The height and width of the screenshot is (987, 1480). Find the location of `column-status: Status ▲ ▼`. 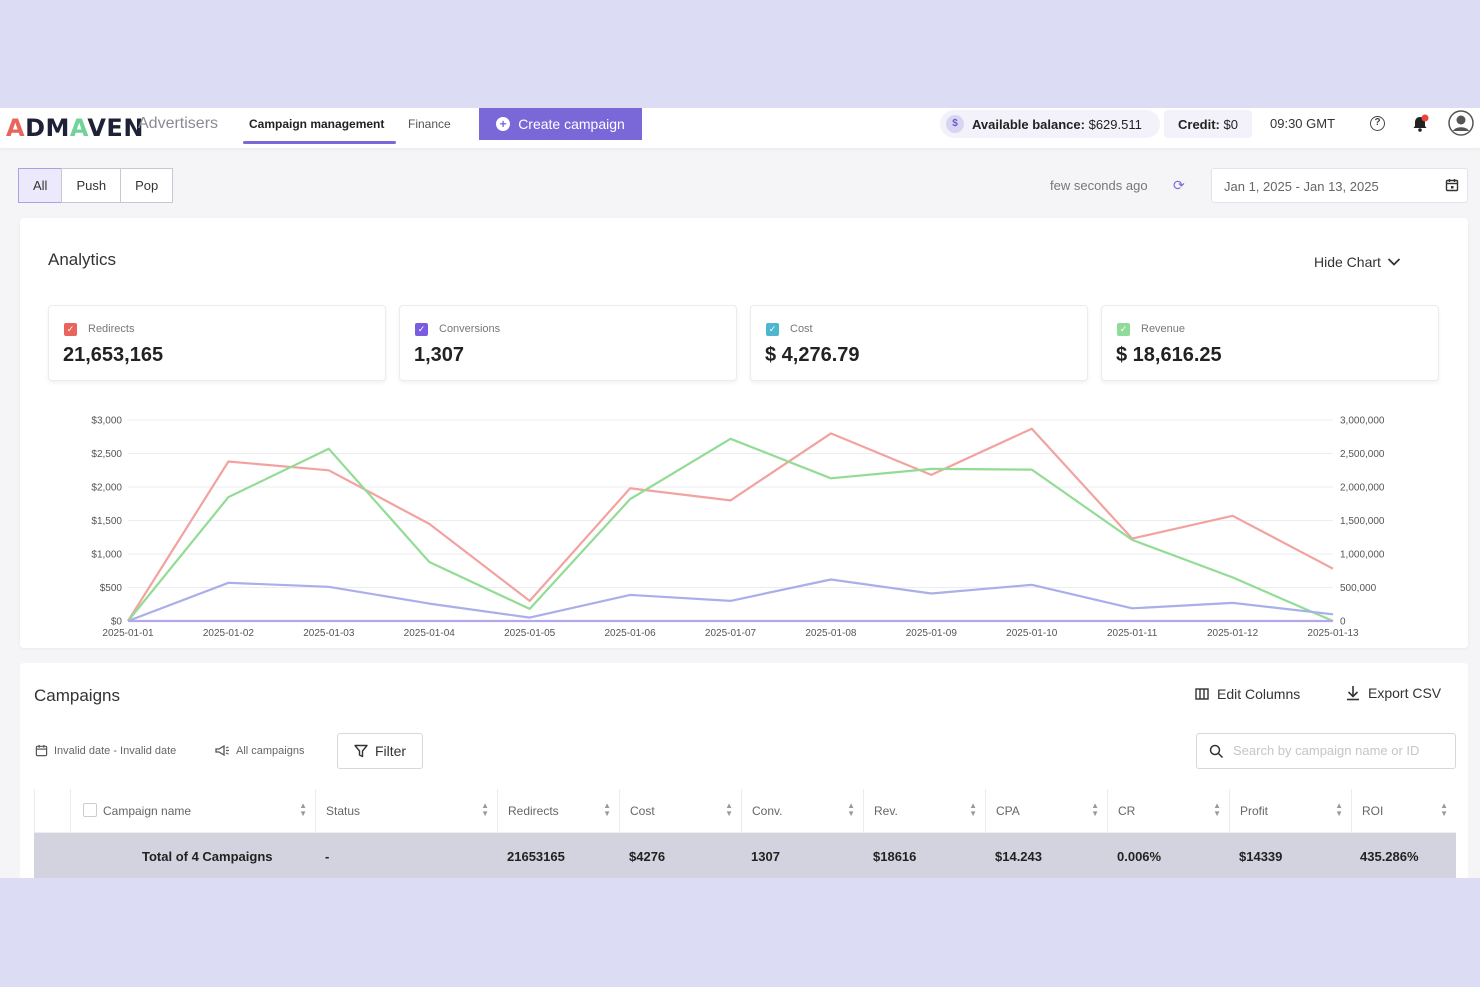

column-status: Status ▲ ▼ is located at coordinates (406, 811).